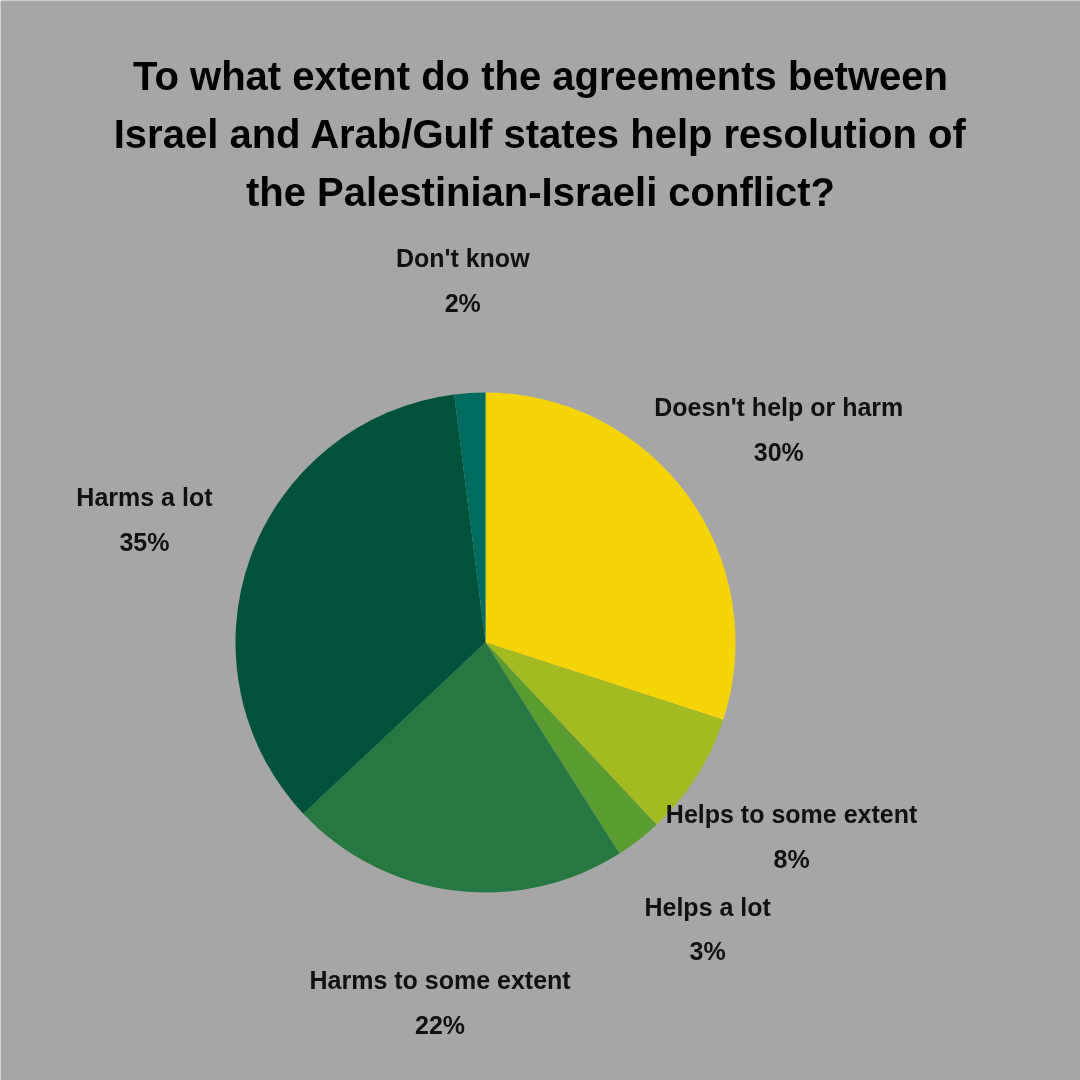 The image size is (1080, 1080). Describe the element at coordinates (708, 906) in the screenshot. I see `slice-label: Helps a lot` at that location.